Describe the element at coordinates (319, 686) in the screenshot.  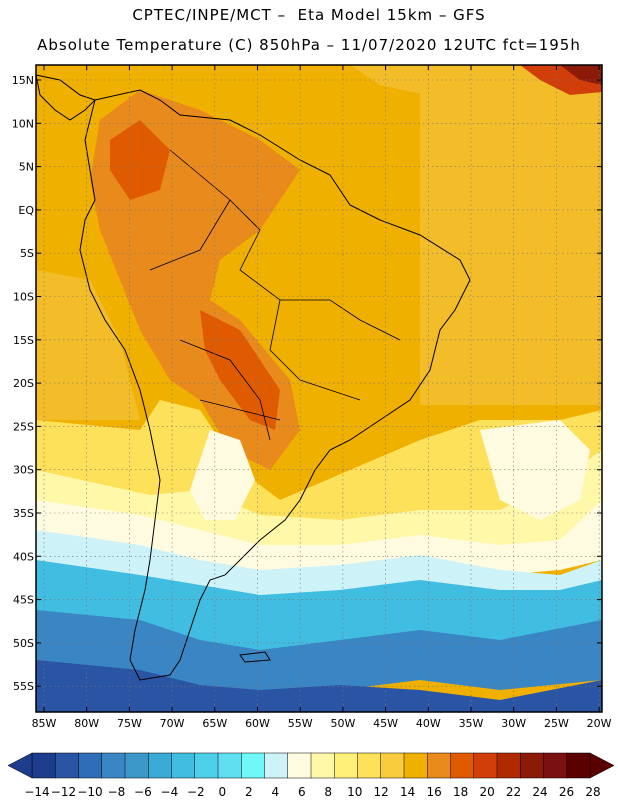
I see `field-deepblue-band` at that location.